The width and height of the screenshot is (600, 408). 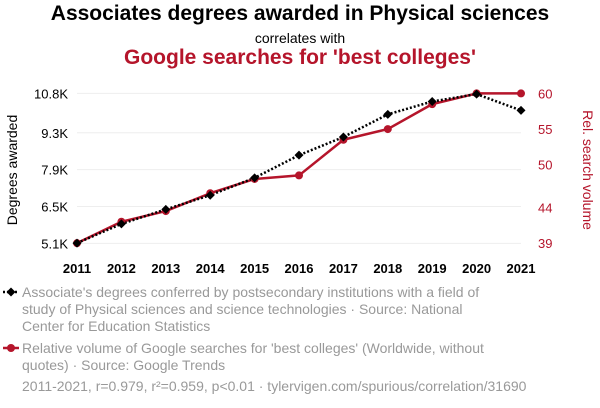 What do you see at coordinates (211, 268) in the screenshot?
I see `x-tick-label: 2014` at bounding box center [211, 268].